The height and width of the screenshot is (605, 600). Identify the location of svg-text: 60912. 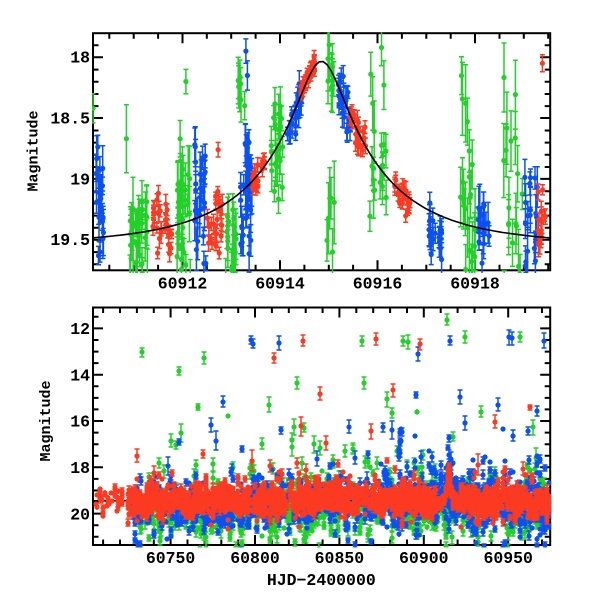
(183, 284).